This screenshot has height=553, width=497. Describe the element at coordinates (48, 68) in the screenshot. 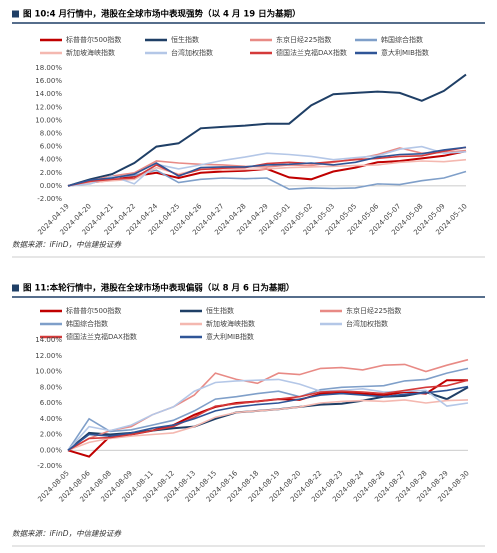

I see `y-tick-label: 18.00%` at that location.